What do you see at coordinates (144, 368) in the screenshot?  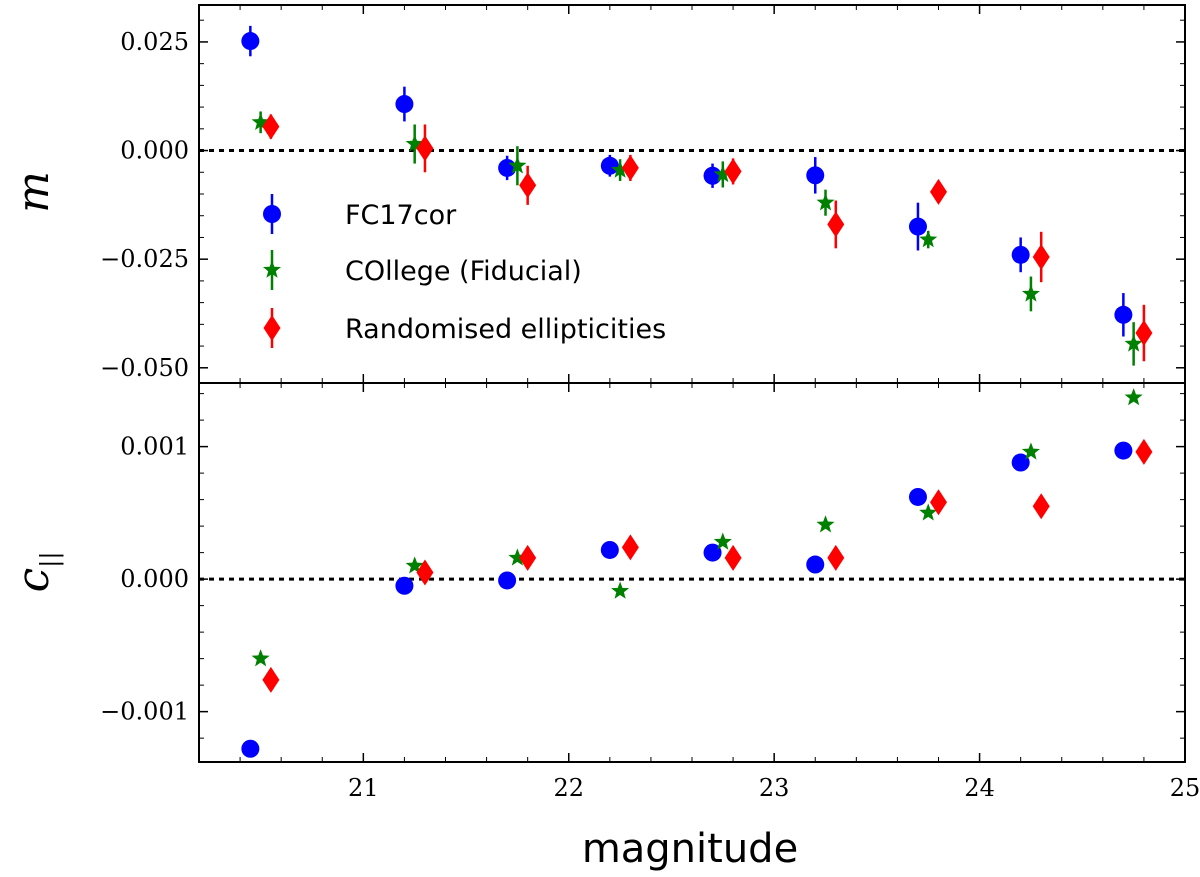 I see `y-tick-label: −0.050` at bounding box center [144, 368].